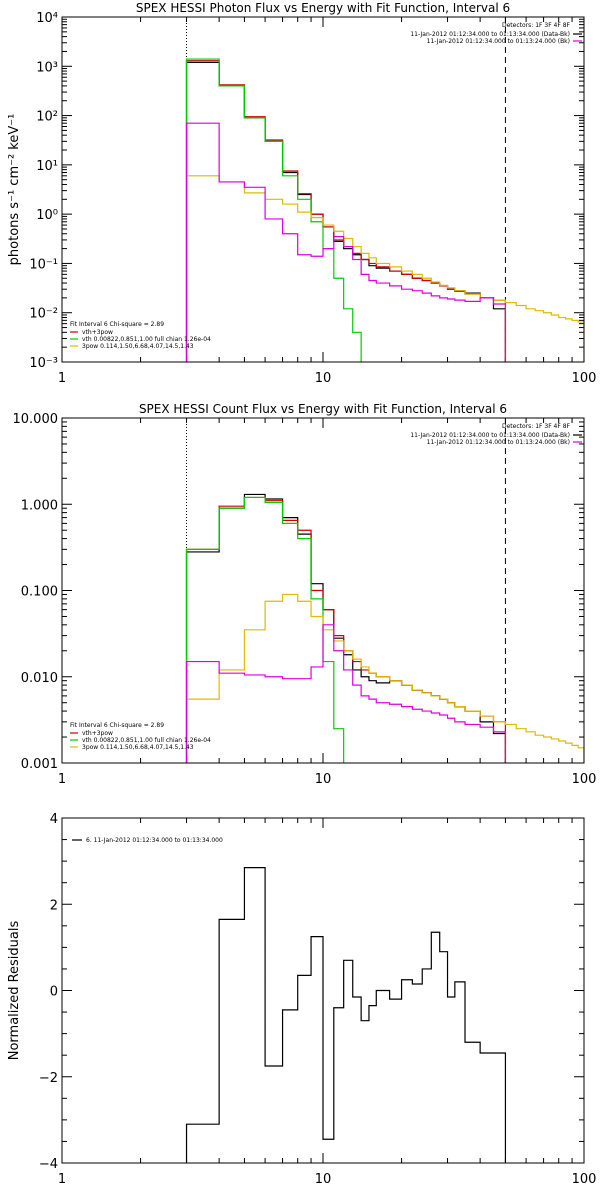  I want to click on y-tick-label: 0.100, so click(39, 592).